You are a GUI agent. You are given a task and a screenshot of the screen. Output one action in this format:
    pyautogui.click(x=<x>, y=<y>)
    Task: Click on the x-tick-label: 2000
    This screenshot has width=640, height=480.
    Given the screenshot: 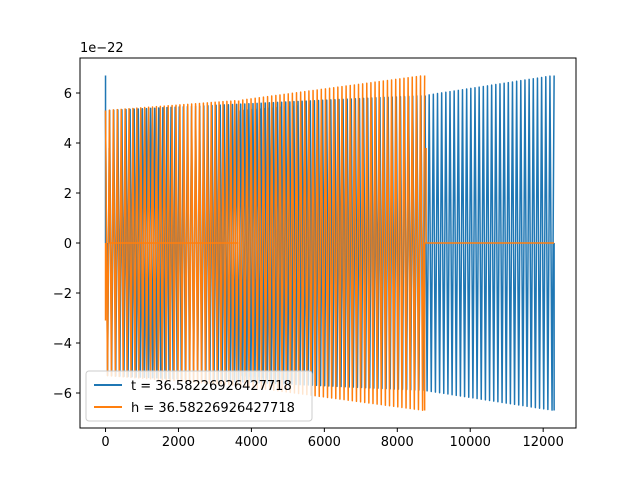 What is the action you would take?
    pyautogui.click(x=178, y=442)
    